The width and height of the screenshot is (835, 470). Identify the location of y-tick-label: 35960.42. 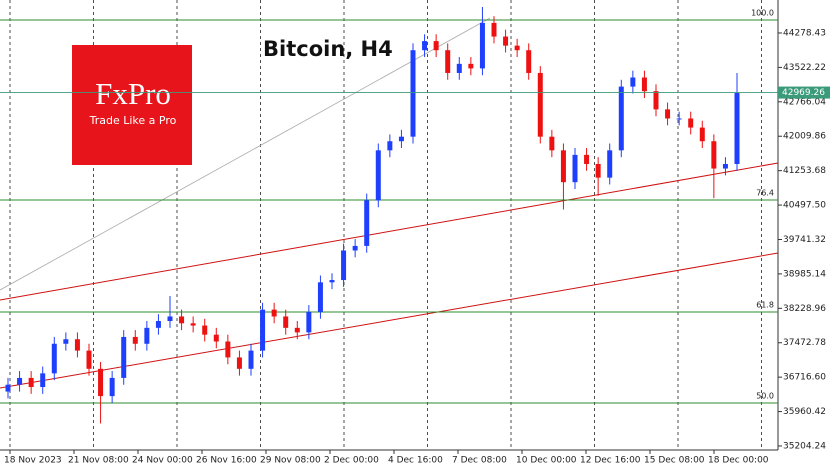
(804, 412).